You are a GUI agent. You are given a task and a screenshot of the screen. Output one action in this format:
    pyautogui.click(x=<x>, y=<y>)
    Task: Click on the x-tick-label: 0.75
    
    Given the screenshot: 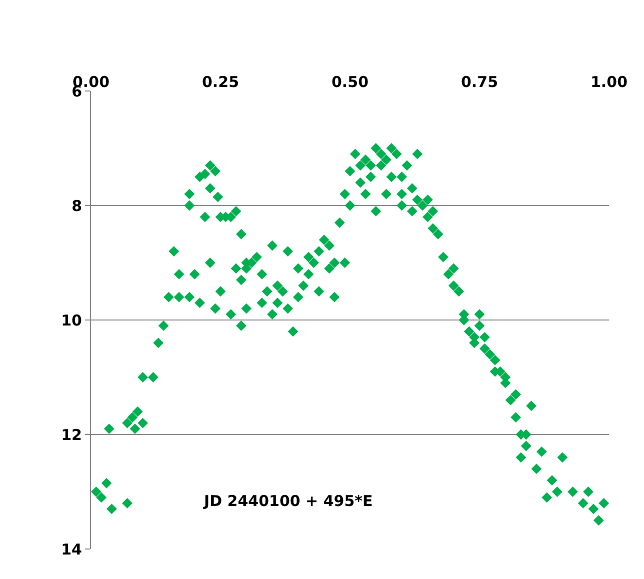 What is the action you would take?
    pyautogui.click(x=479, y=82)
    